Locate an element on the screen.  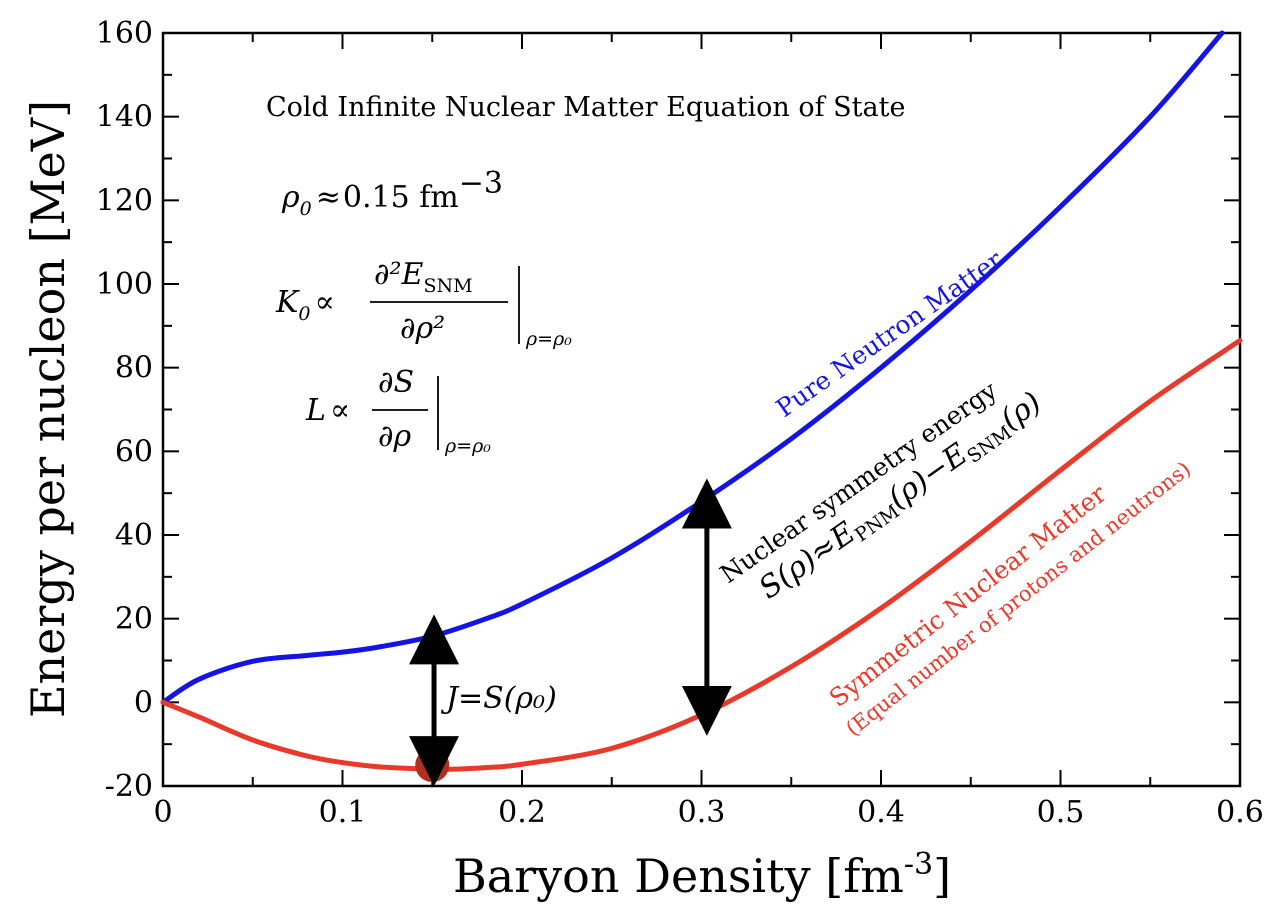
x-axis-label: Baryon Density [fm-3] is located at coordinates (702, 875).